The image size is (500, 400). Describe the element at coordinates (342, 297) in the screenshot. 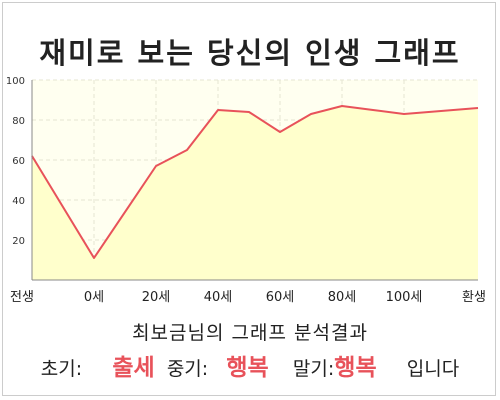

I see `x-tick-label: 80세` at that location.